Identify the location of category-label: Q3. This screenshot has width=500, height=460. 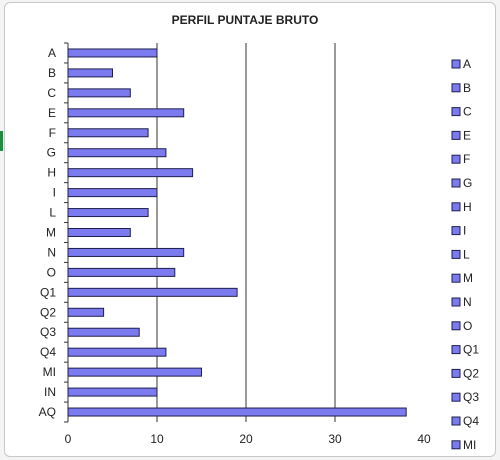
(48, 332).